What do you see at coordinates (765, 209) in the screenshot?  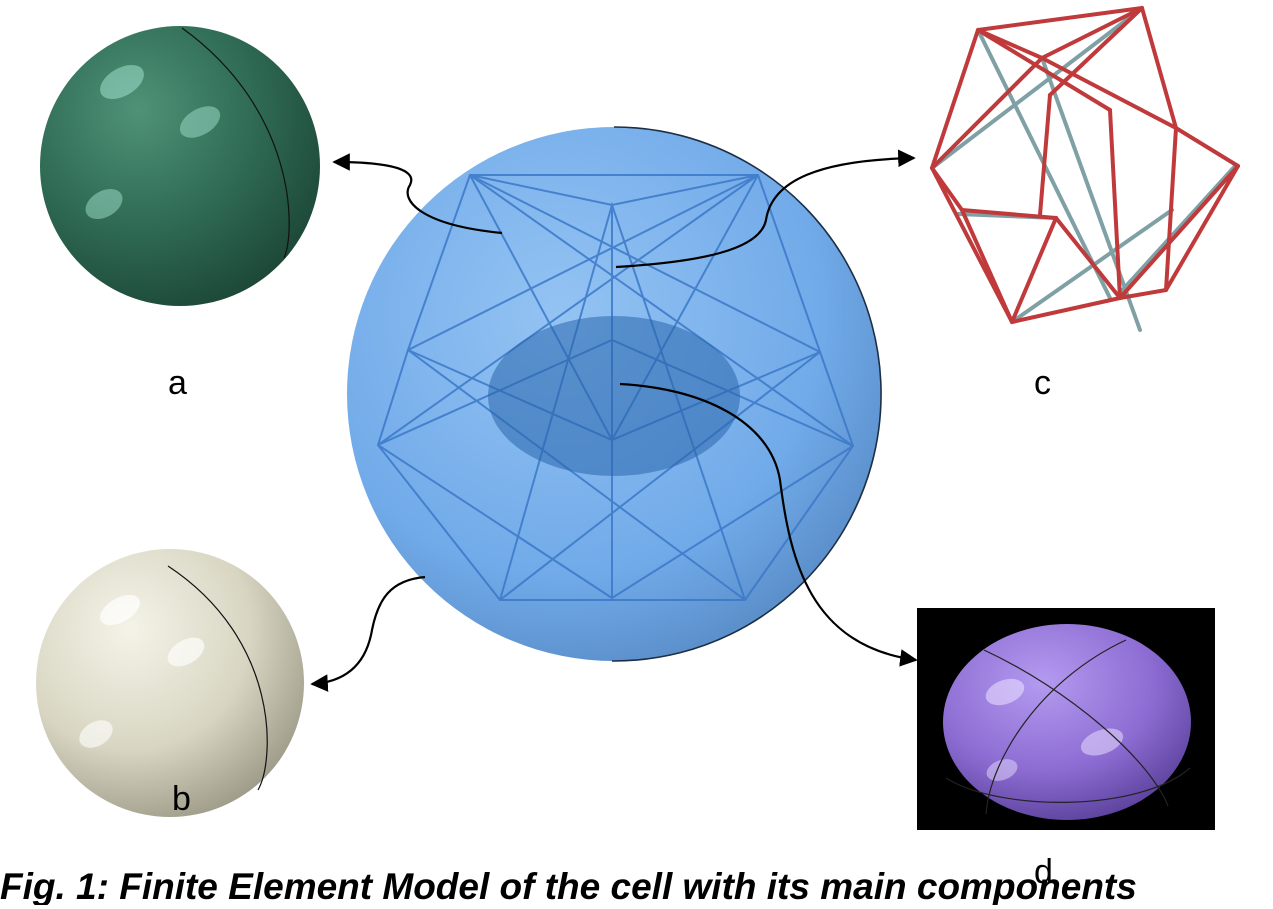 I see `arrow-to-cytoskeleton` at bounding box center [765, 209].